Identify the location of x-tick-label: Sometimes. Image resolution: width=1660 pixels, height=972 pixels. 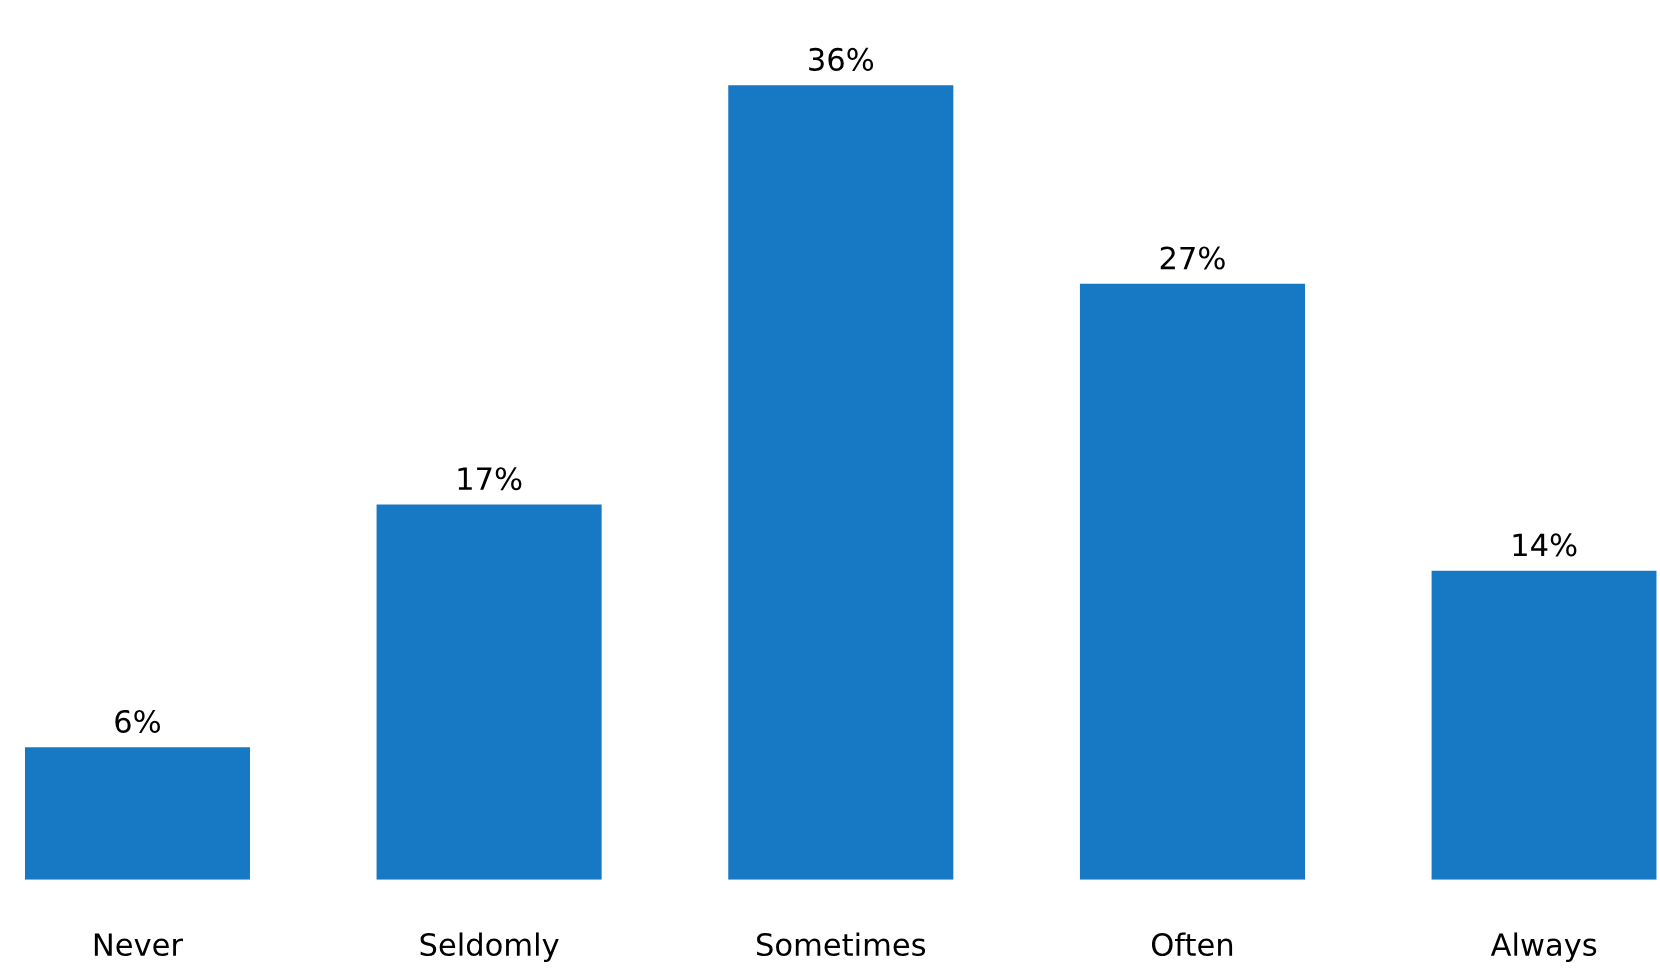
(841, 944).